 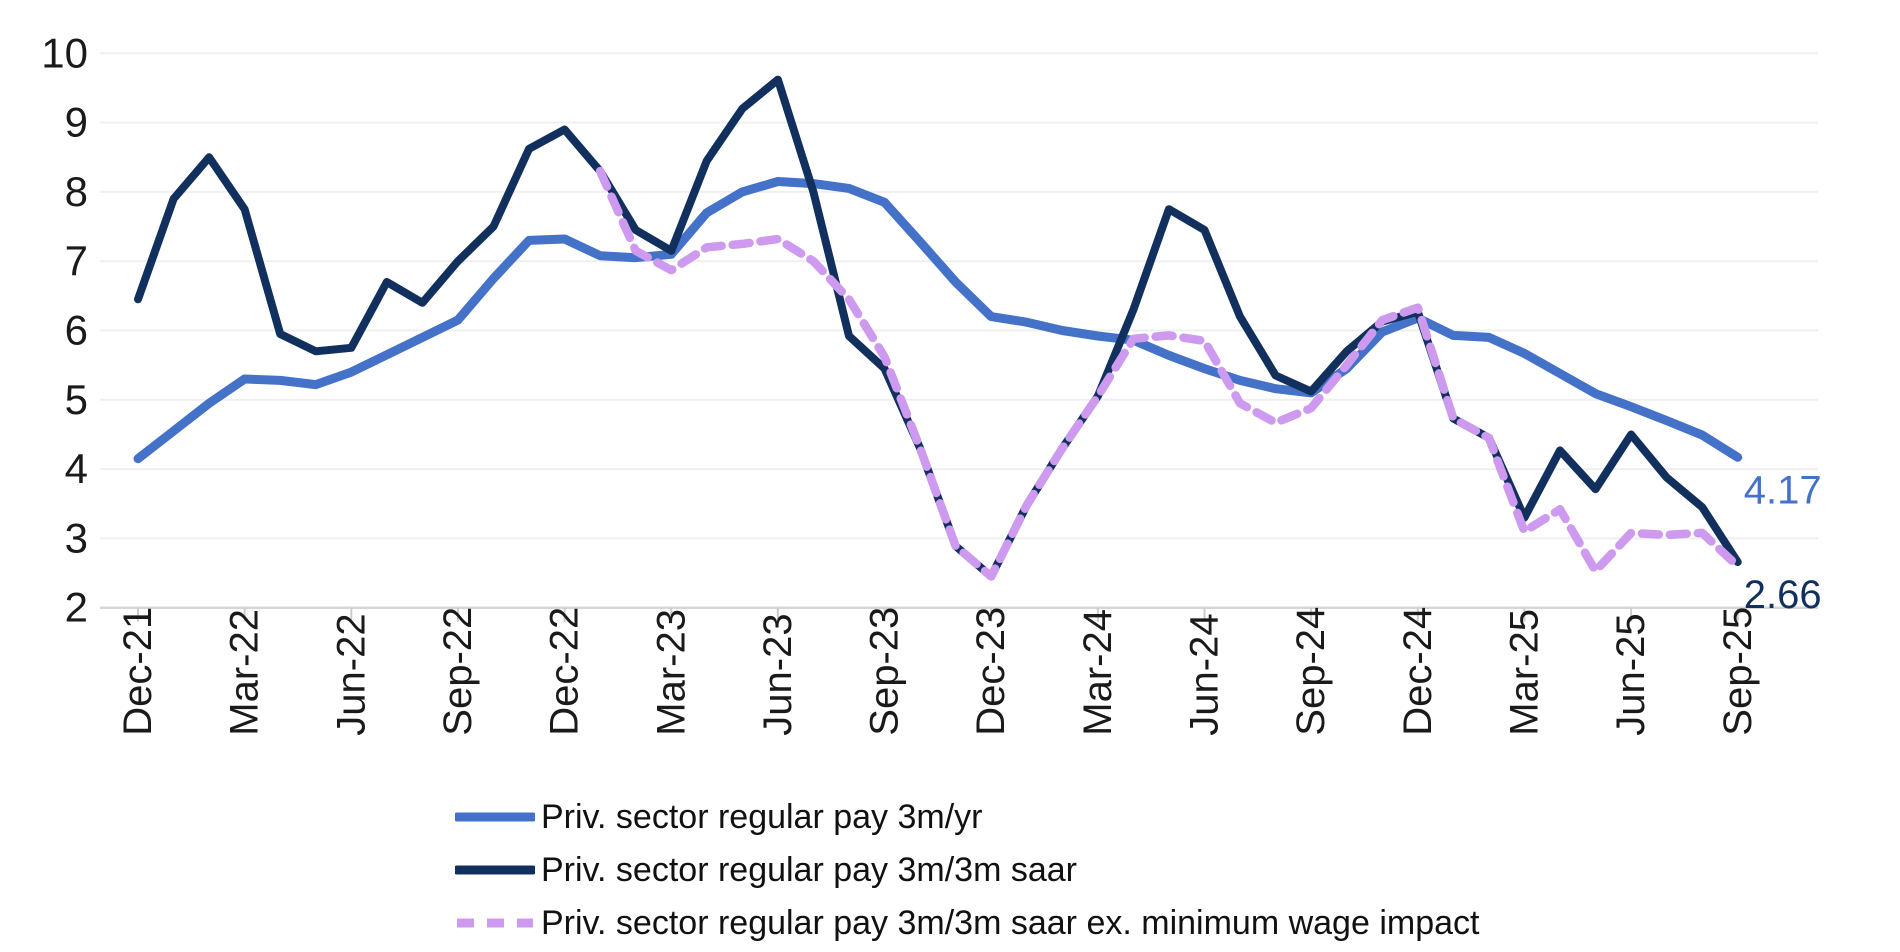 What do you see at coordinates (76, 330) in the screenshot?
I see `y-axis-tick-label: 6` at bounding box center [76, 330].